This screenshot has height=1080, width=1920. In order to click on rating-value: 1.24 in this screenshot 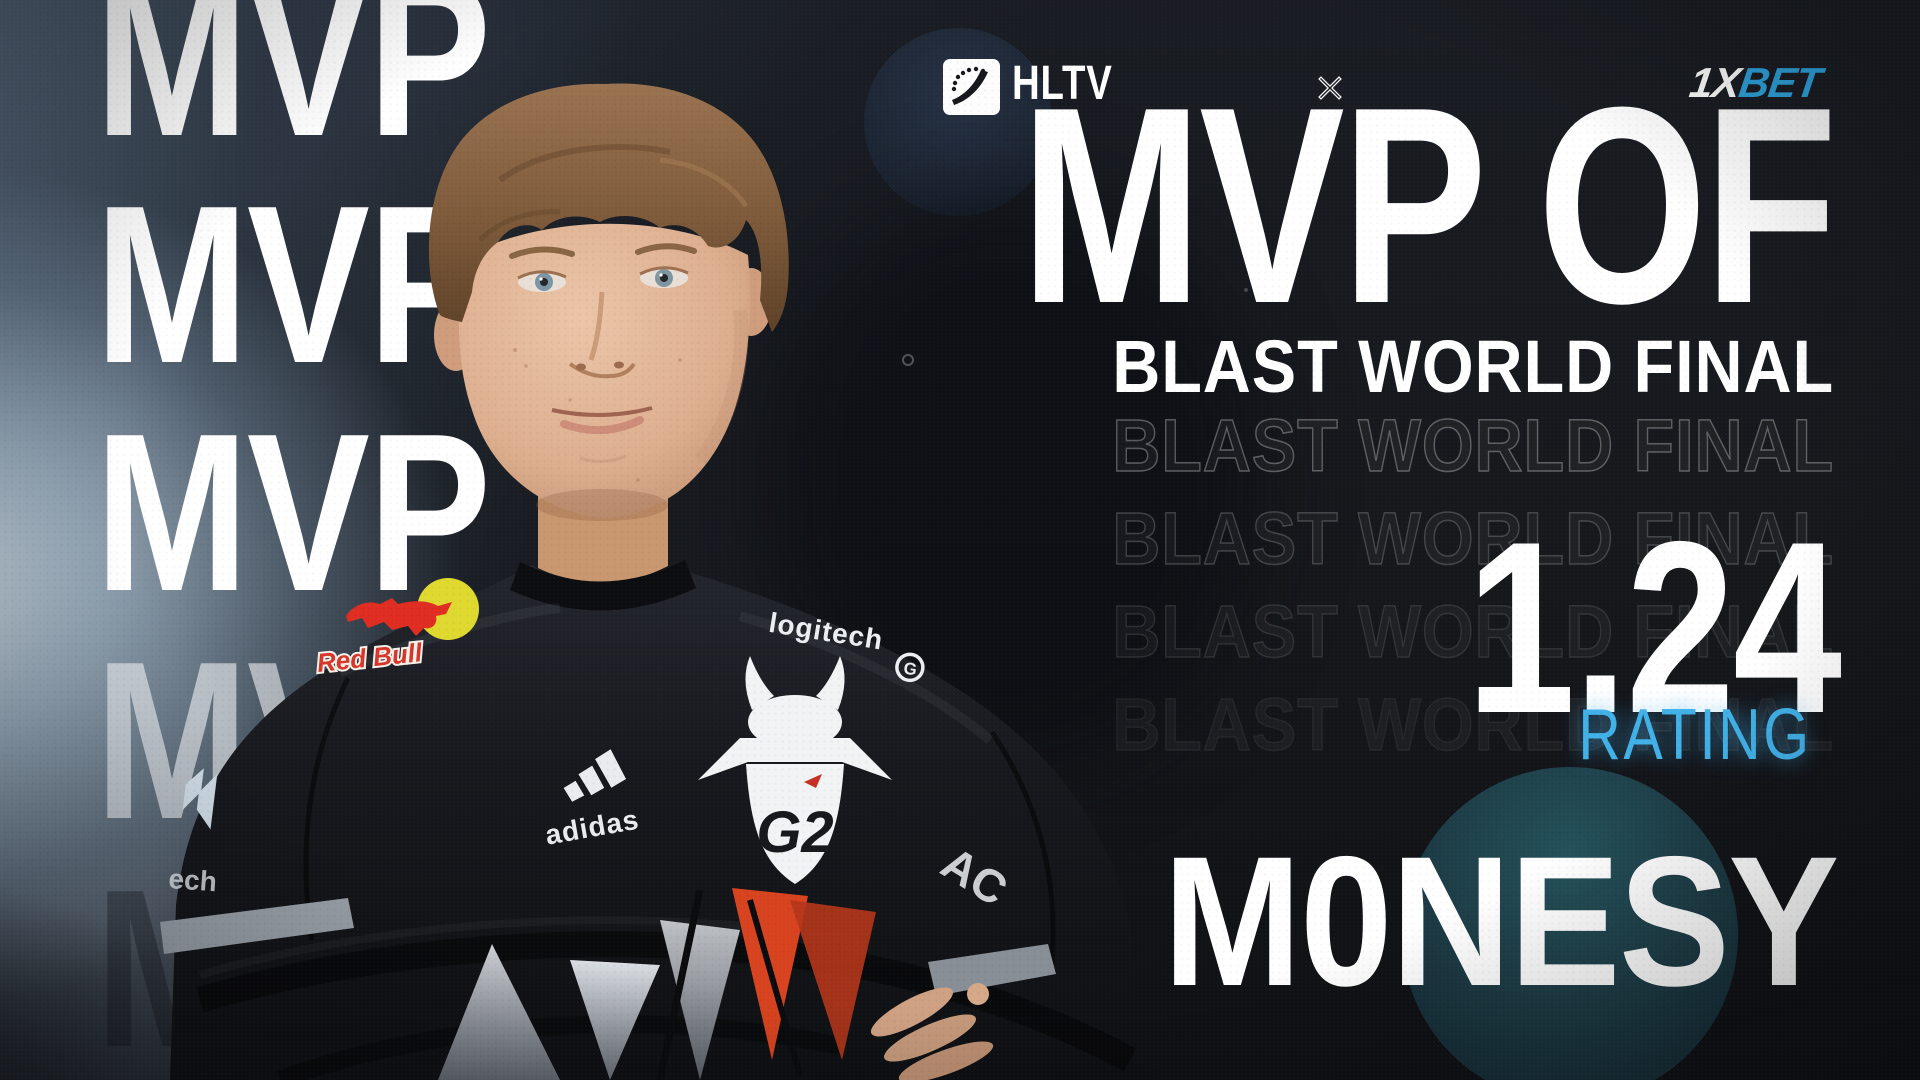, I will do `click(1654, 627)`.